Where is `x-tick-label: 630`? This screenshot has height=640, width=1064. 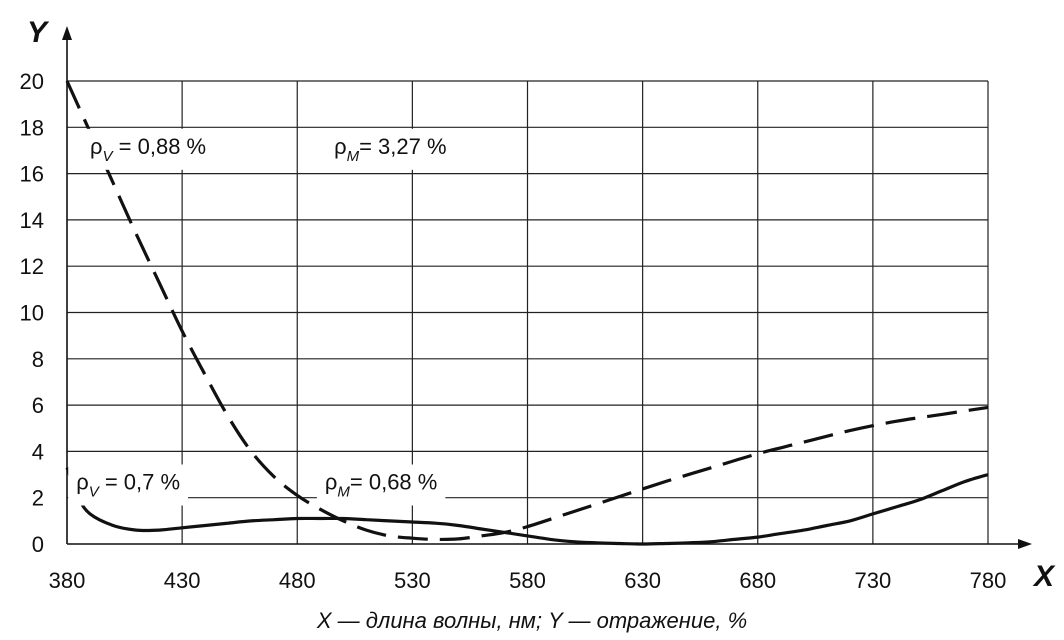 x-tick-label: 630 is located at coordinates (642, 580).